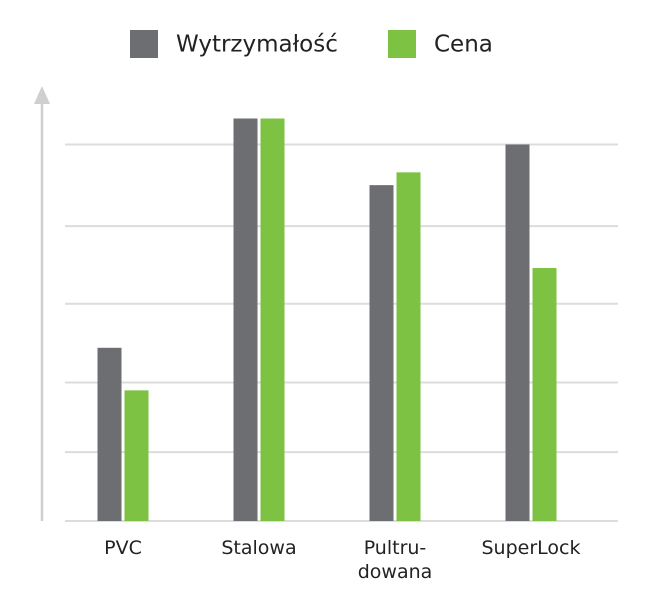 This screenshot has width=652, height=600. What do you see at coordinates (123, 548) in the screenshot?
I see `x-tick-label: PVC` at bounding box center [123, 548].